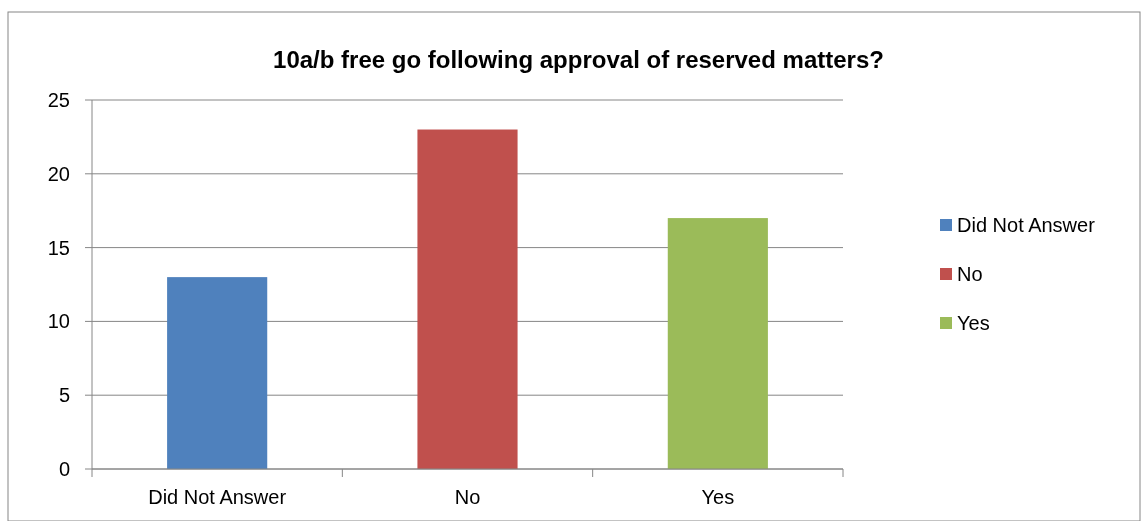 Image resolution: width=1141 pixels, height=521 pixels. I want to click on chart-title: 10a/b free go following approval of reserved matters?, so click(578, 59).